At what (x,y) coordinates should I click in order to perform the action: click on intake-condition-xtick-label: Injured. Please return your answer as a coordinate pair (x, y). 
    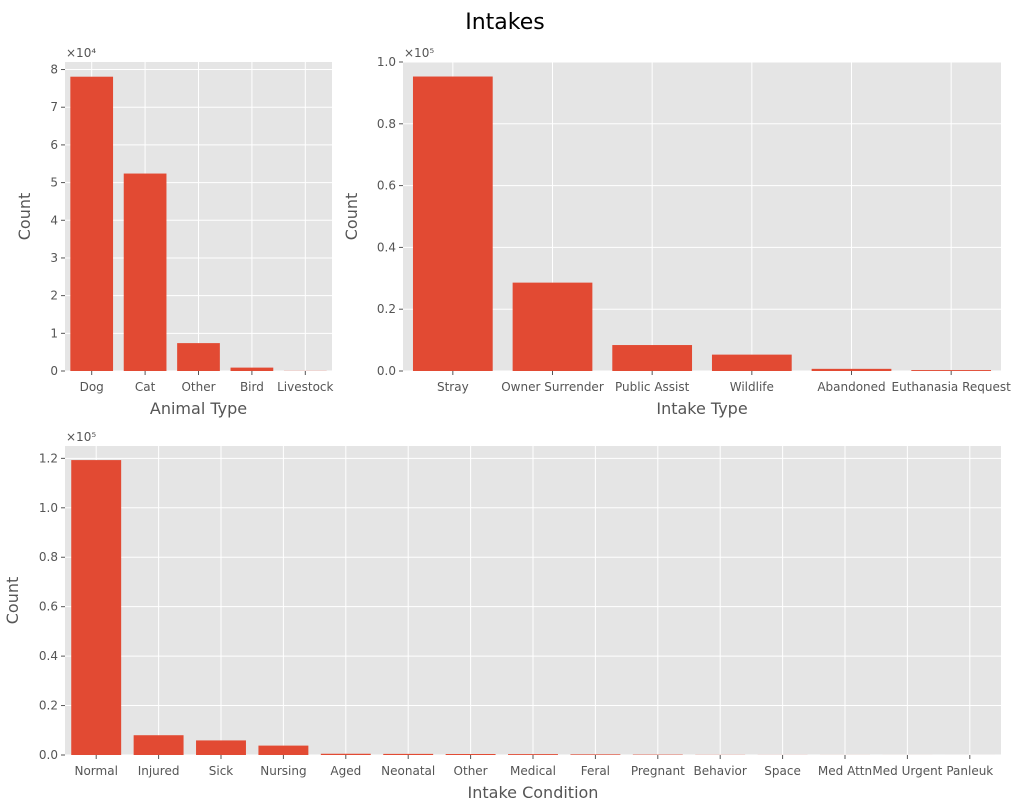
    Looking at the image, I should click on (159, 771).